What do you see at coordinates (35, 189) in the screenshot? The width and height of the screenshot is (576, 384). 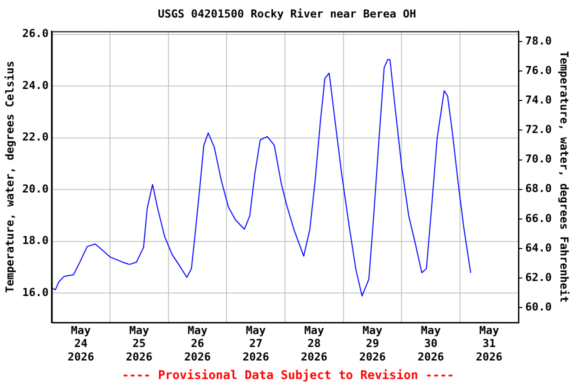 I see `y-tick-label: 20.0` at bounding box center [35, 189].